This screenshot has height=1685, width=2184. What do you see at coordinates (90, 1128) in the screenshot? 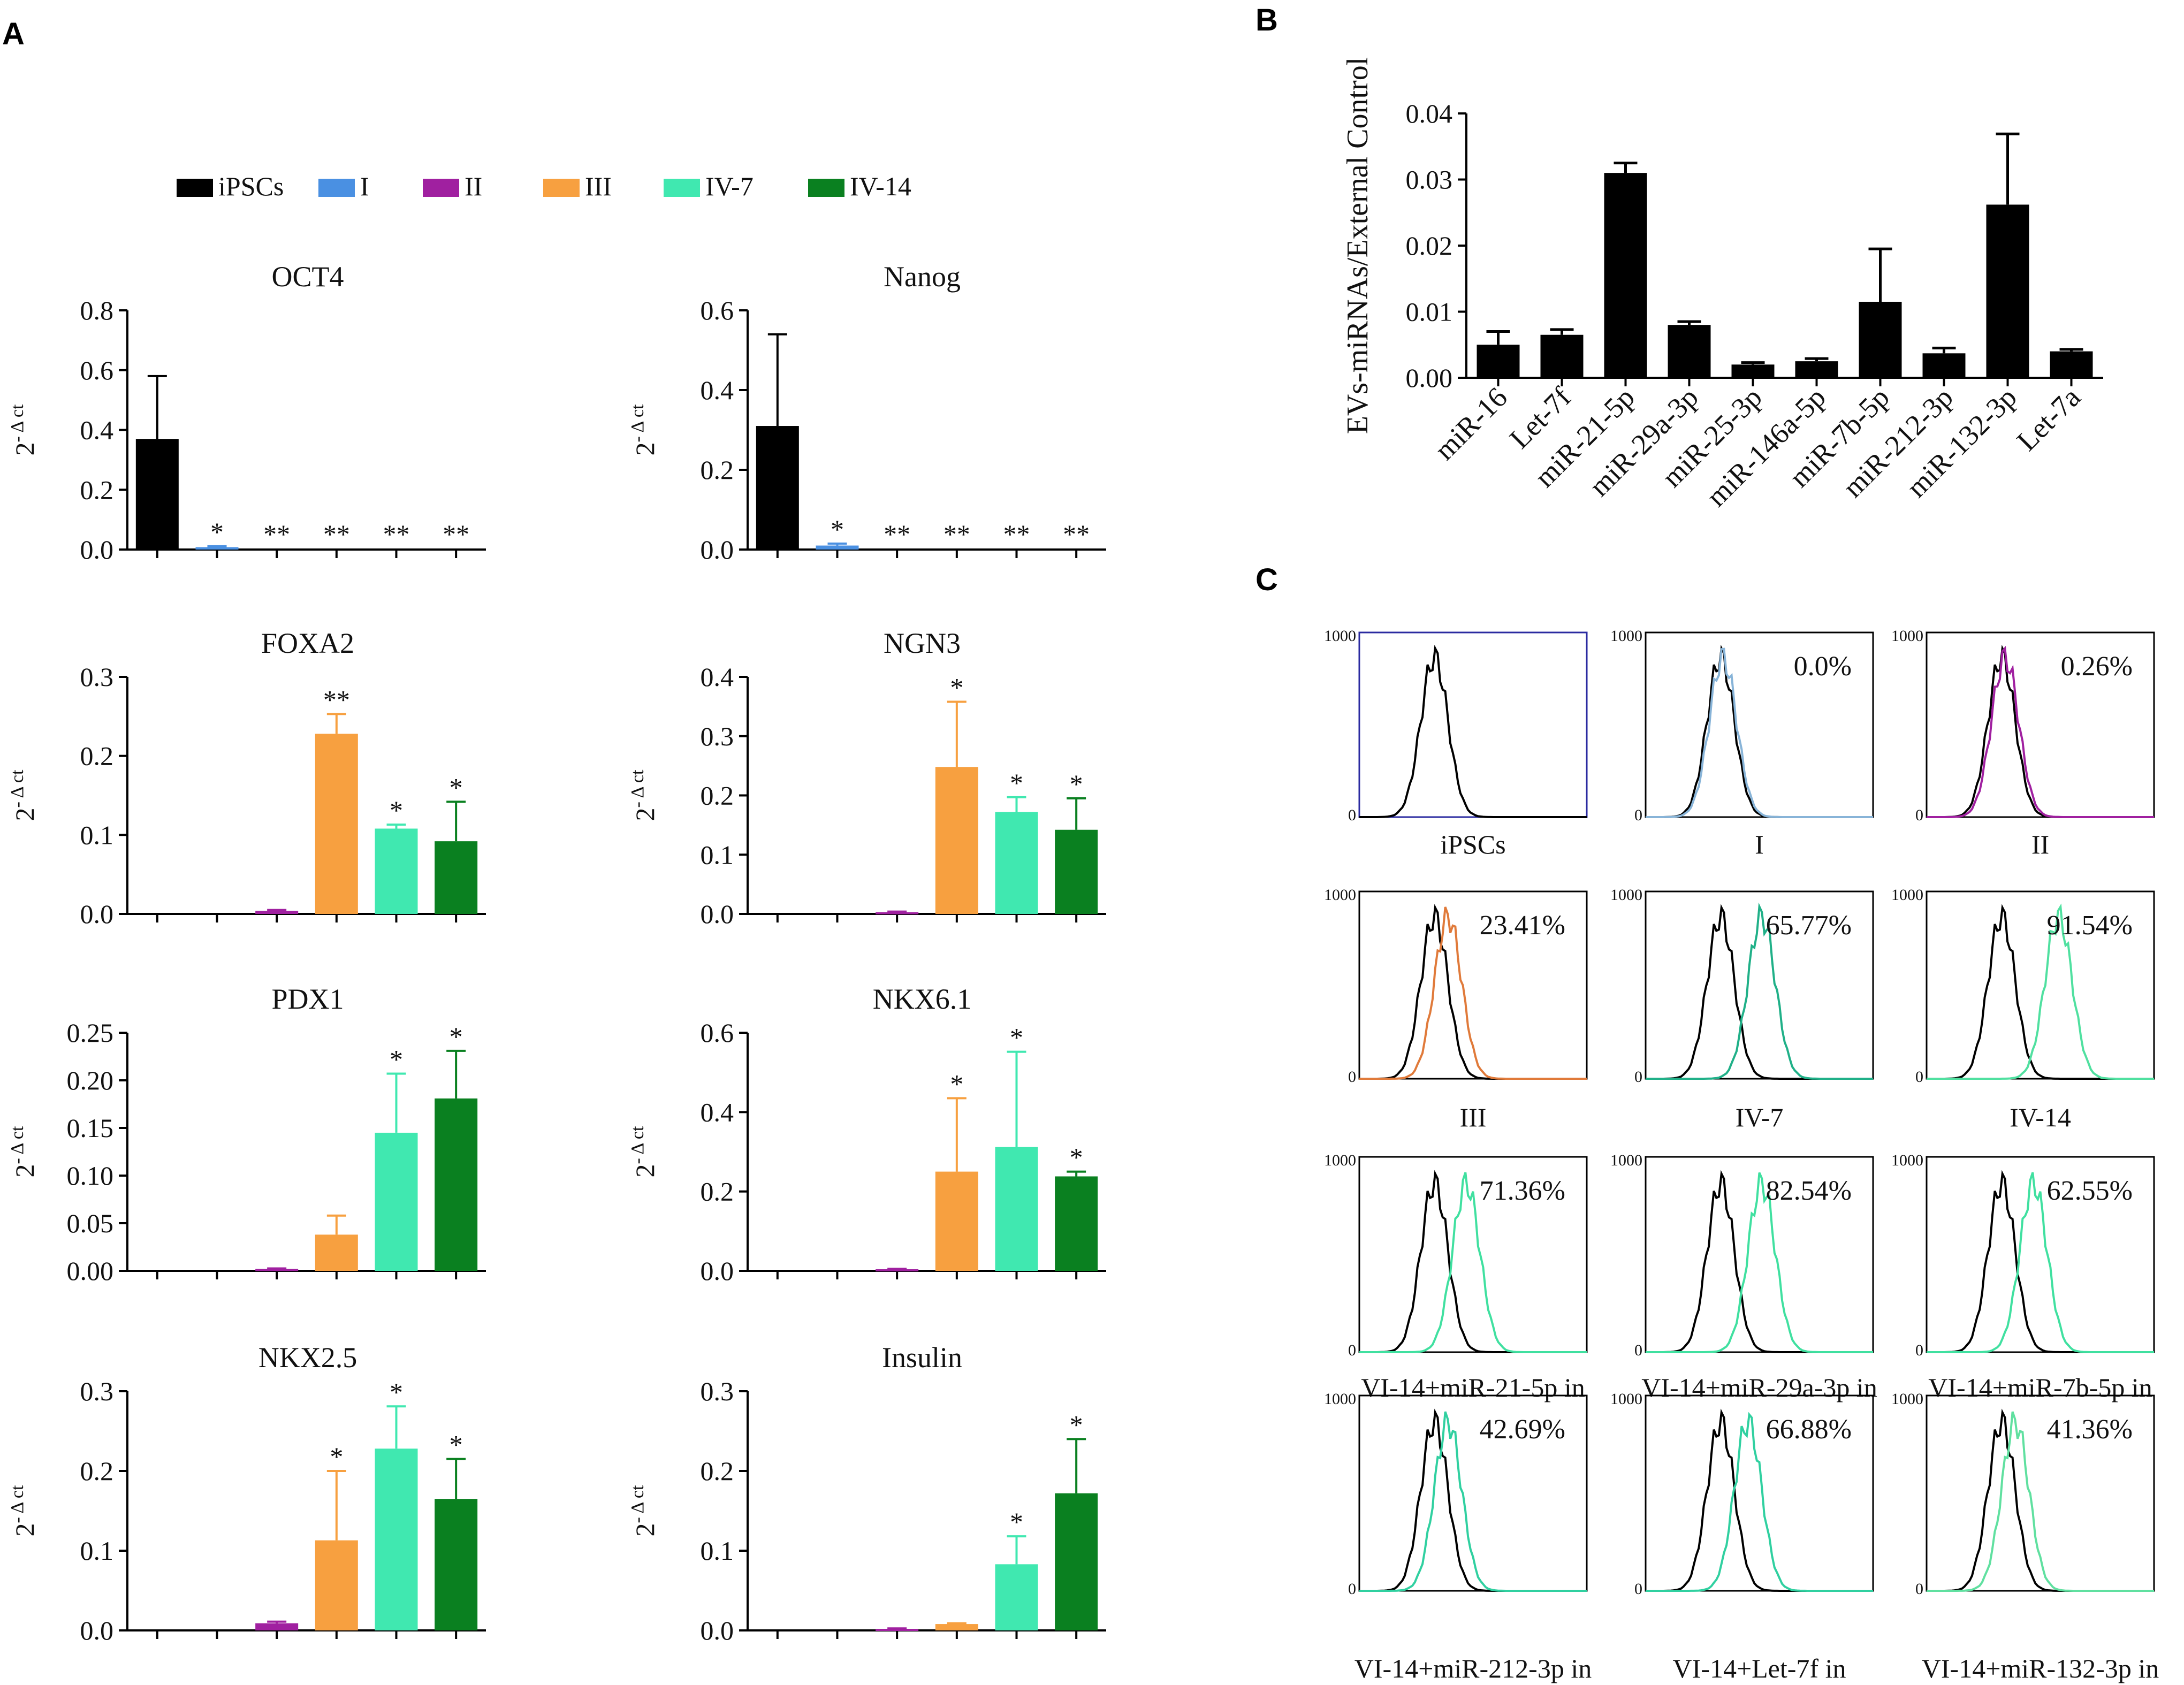
I see `y-tick-label: 0.15` at bounding box center [90, 1128].